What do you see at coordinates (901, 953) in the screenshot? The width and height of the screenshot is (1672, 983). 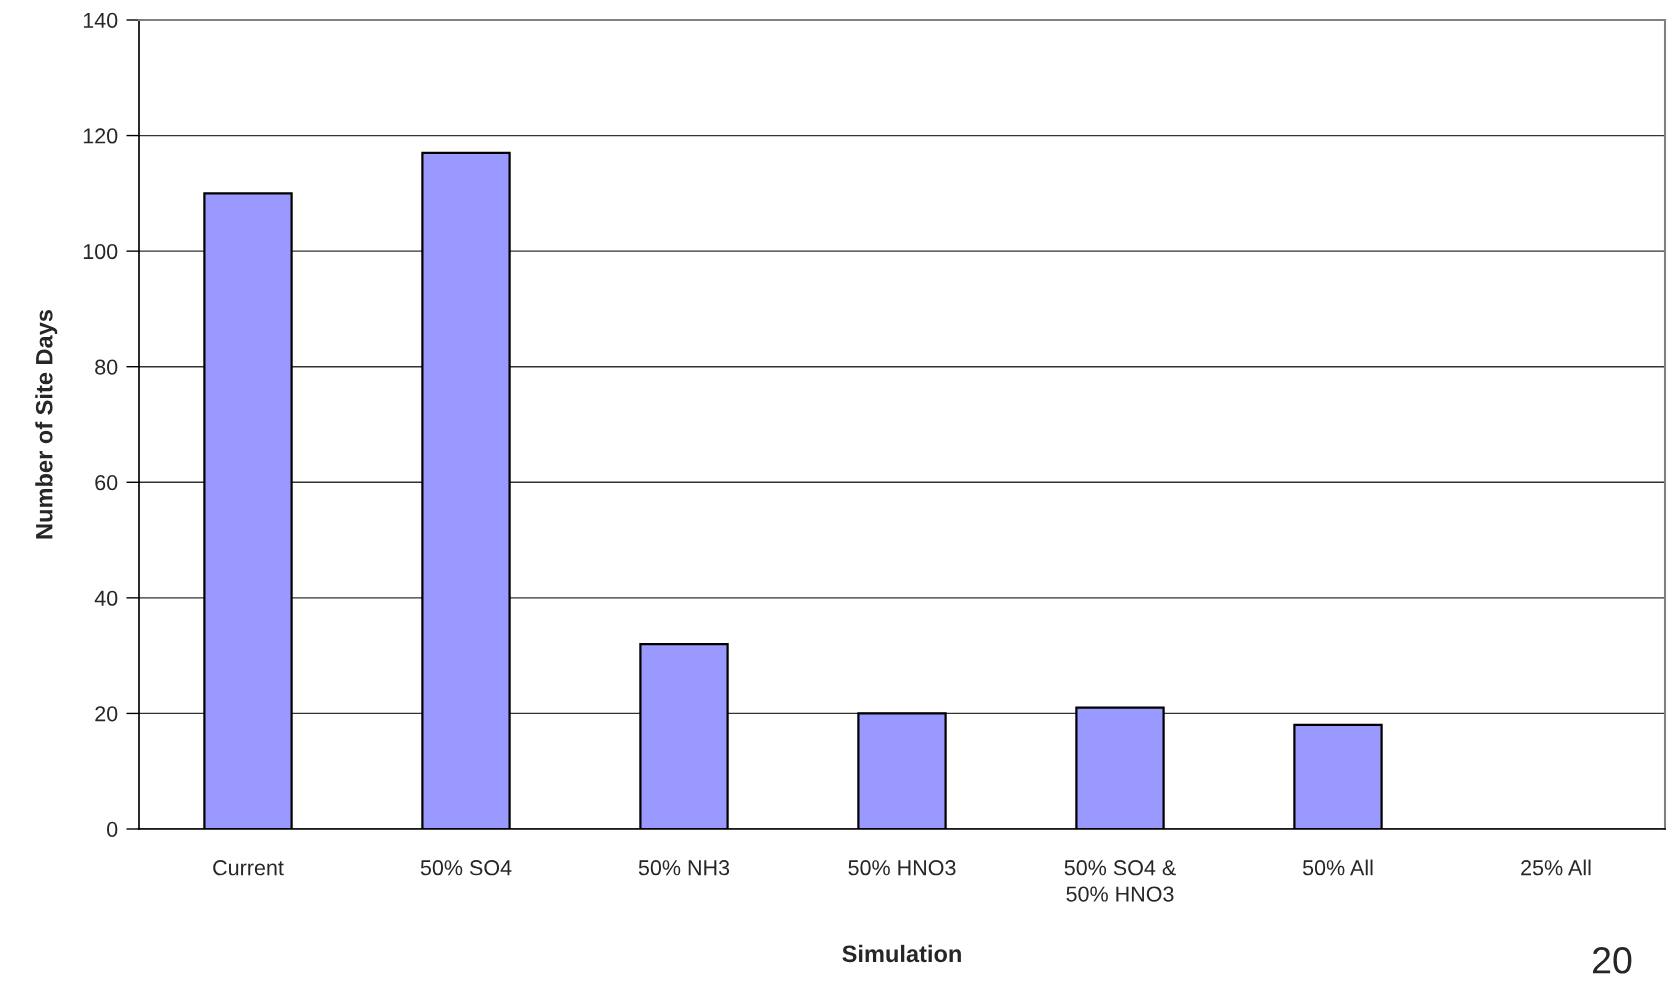 I see `x-axis-title: Simulation` at bounding box center [901, 953].